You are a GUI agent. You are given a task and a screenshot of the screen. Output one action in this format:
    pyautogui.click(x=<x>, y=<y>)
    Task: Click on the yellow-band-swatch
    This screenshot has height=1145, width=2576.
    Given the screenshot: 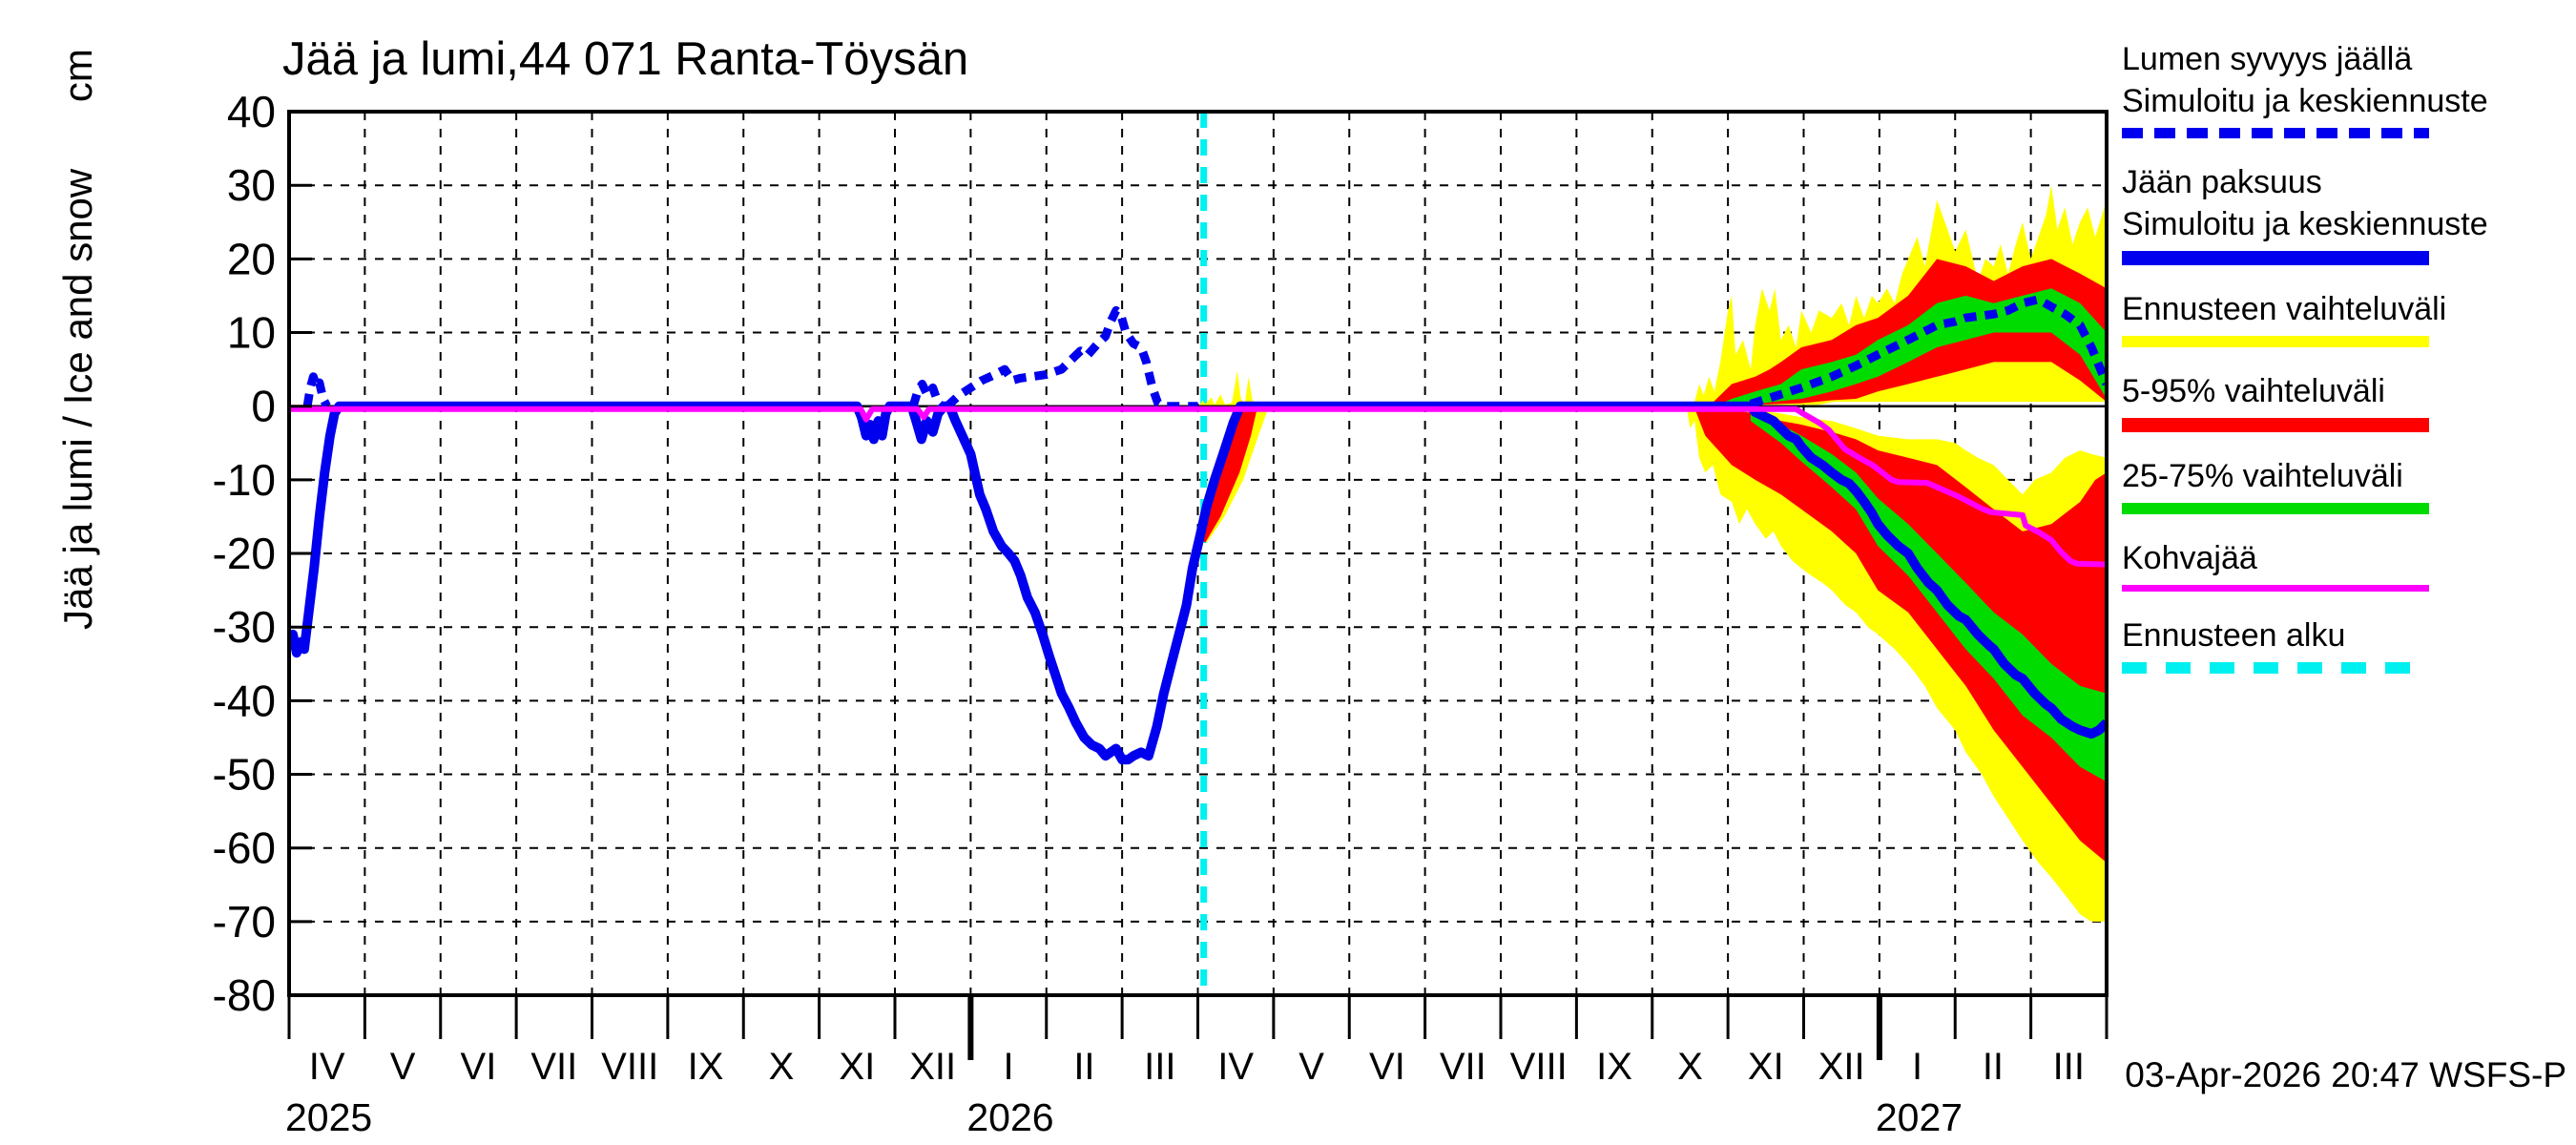 What is the action you would take?
    pyautogui.click(x=2275, y=341)
    